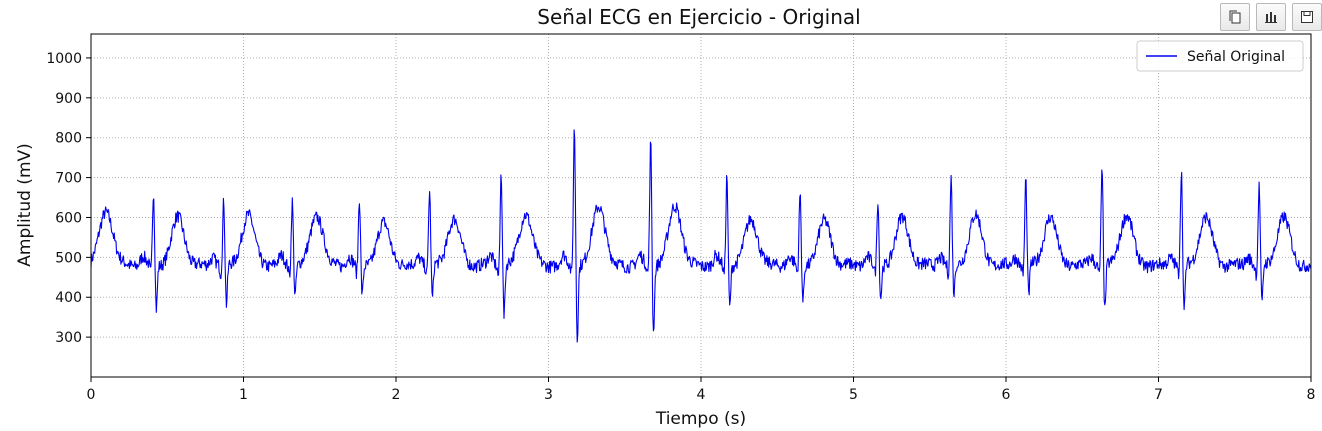 The image size is (1322, 431). Describe the element at coordinates (68, 139) in the screenshot. I see `y-tick-label: 800` at that location.